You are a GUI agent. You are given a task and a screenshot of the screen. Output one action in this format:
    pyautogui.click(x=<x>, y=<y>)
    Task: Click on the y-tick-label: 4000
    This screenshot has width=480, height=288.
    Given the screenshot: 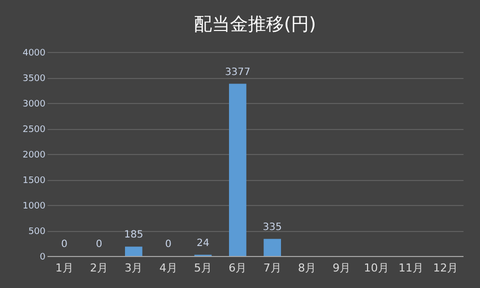 What is the action you would take?
    pyautogui.click(x=34, y=53)
    